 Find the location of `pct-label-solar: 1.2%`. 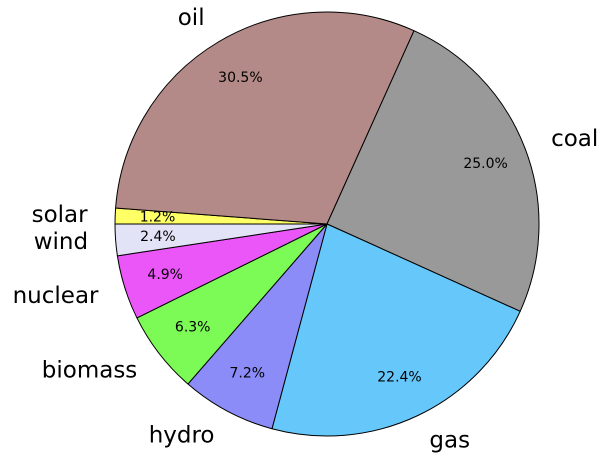

pct-label-solar: 1.2% is located at coordinates (158, 218).